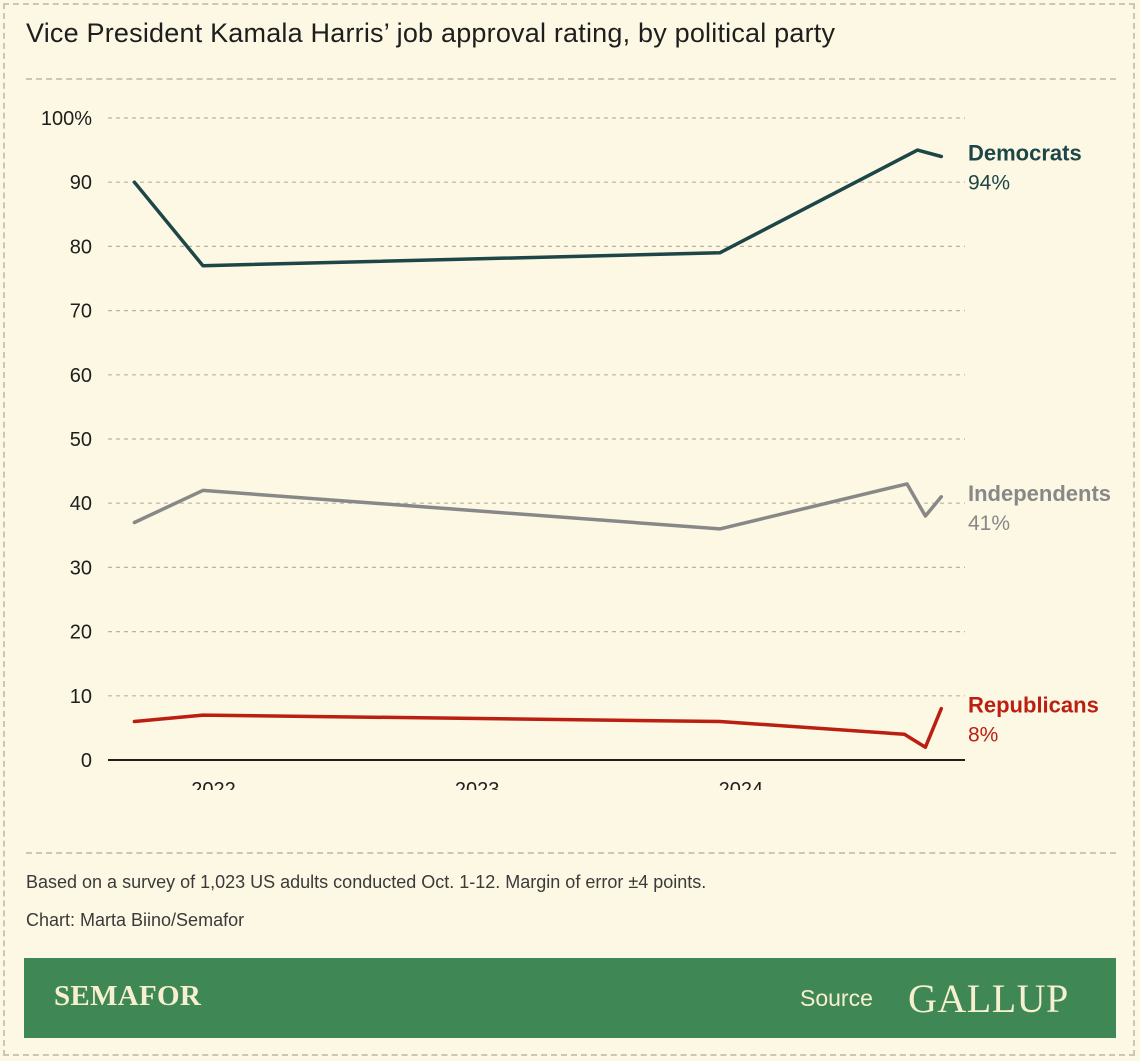 This screenshot has width=1140, height=1061. I want to click on y-tick-label: 100%, so click(66, 119).